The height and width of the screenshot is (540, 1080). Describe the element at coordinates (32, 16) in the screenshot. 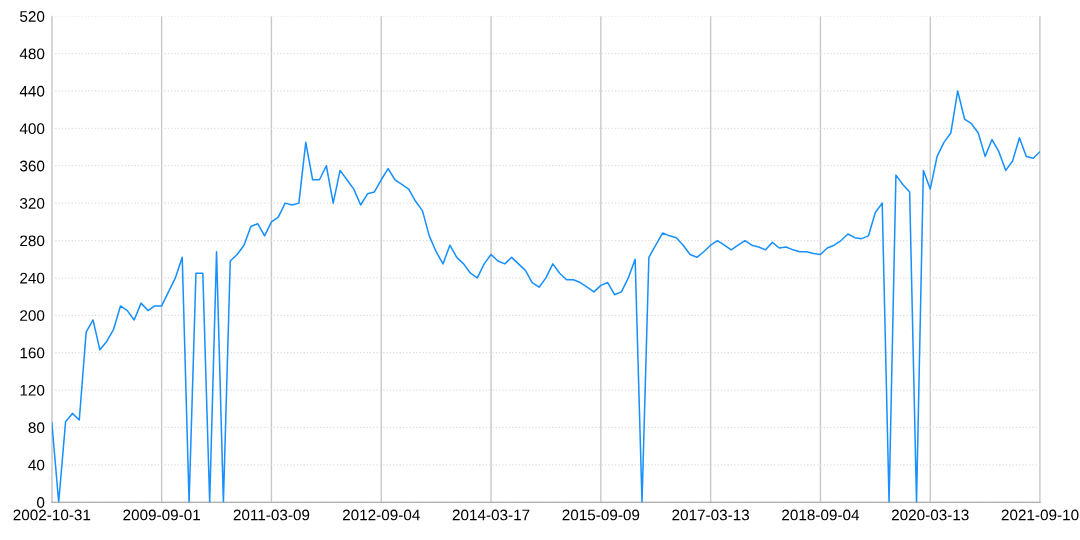

I see `y-tick-label: 520` at that location.